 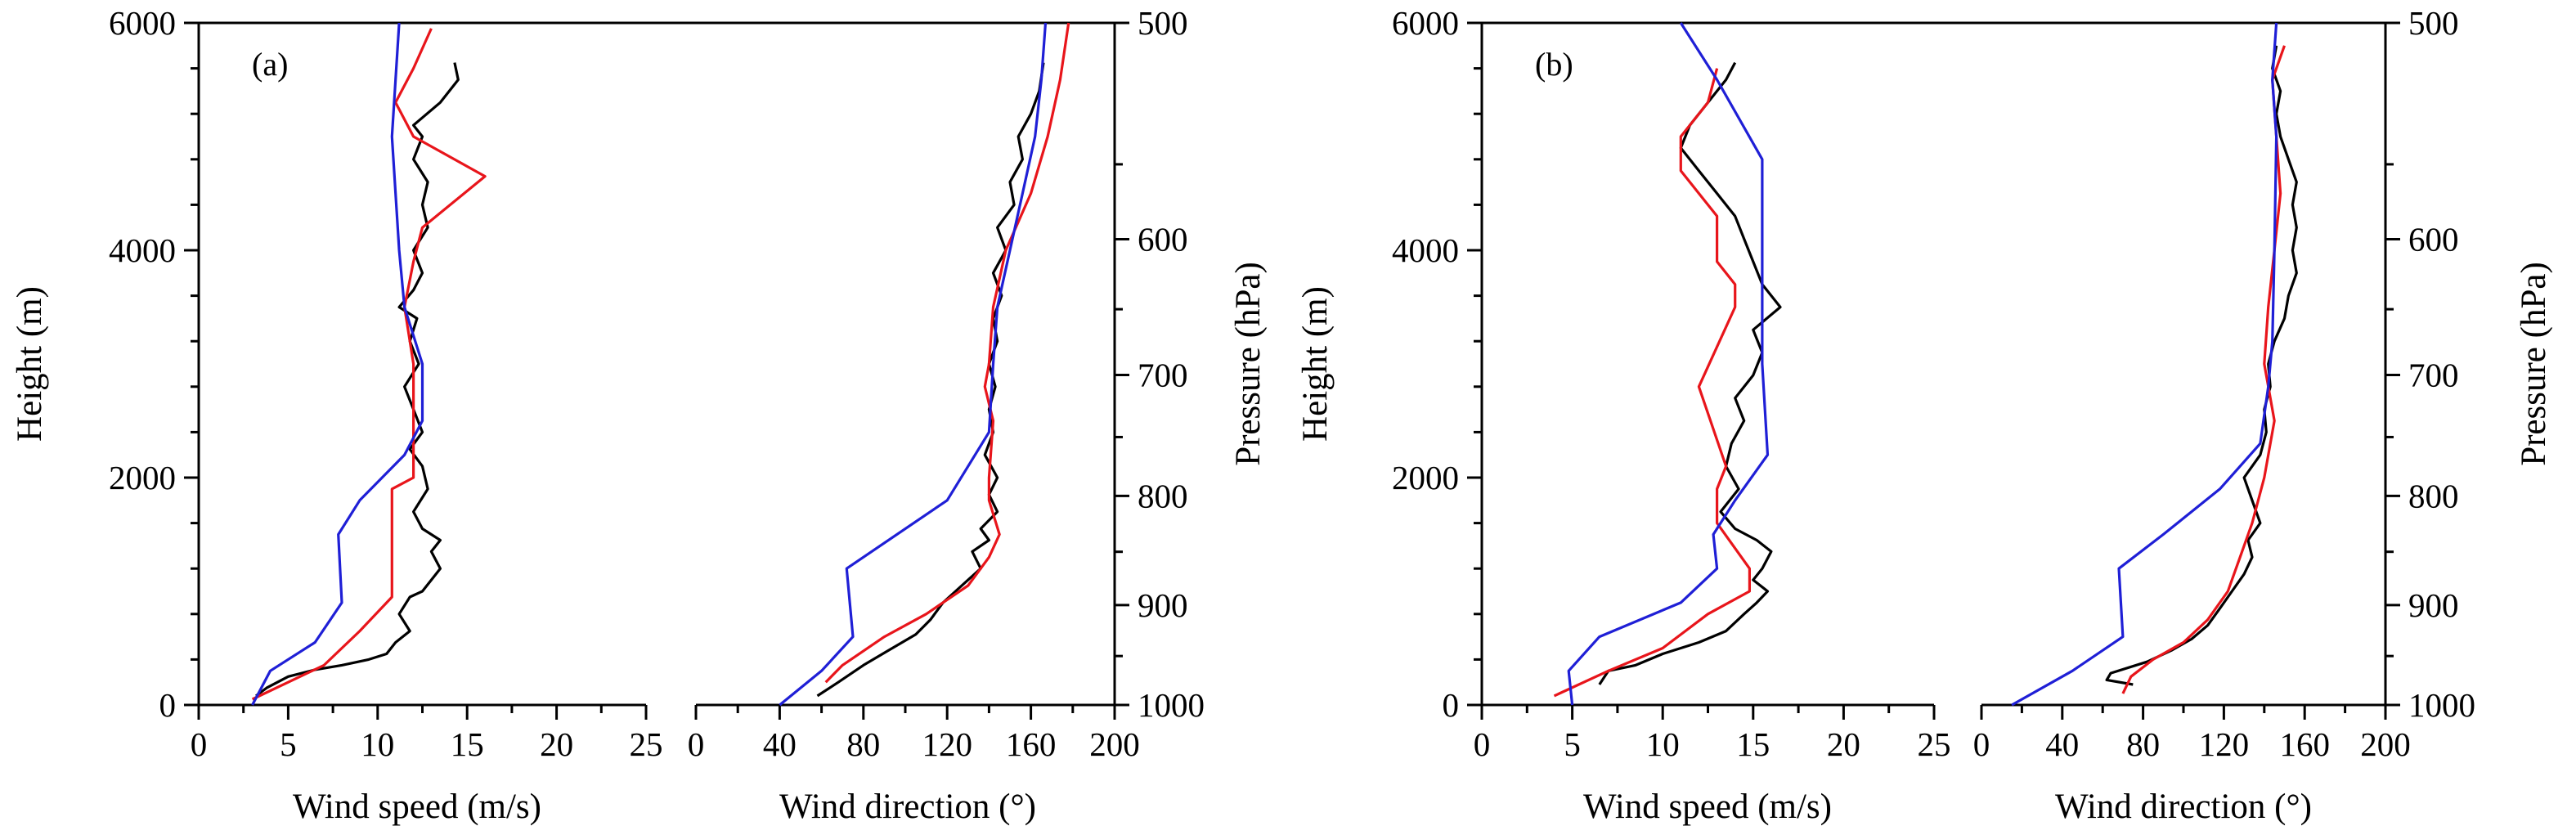 I want to click on panel-a-direction-red-series-line, so click(x=947, y=353).